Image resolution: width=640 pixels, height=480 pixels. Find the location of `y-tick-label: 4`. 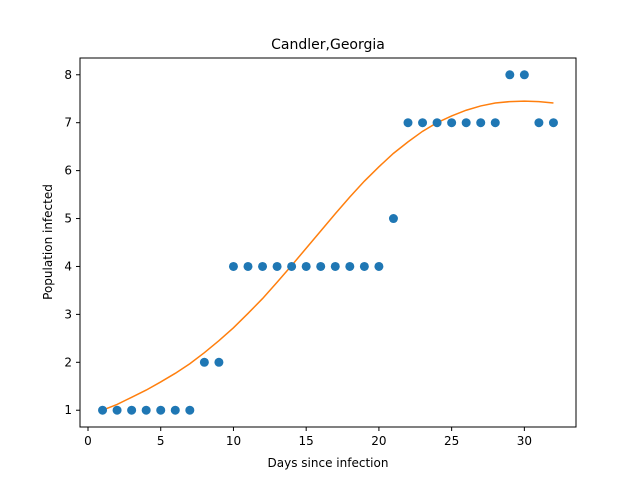

y-tick-label: 4 is located at coordinates (68, 266).